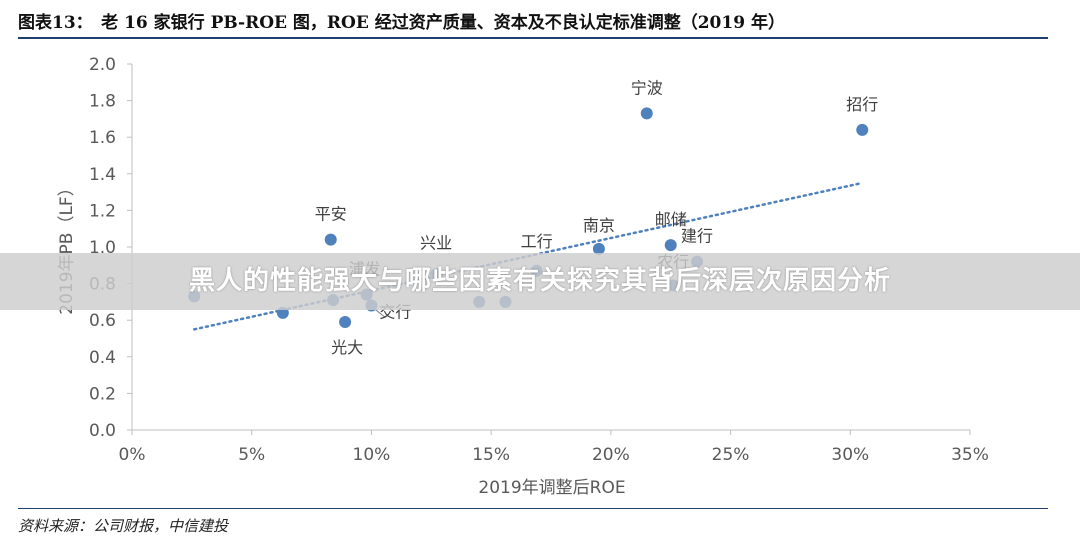 The image size is (1080, 558). I want to click on y-tick-label: 0.2, so click(102, 394).